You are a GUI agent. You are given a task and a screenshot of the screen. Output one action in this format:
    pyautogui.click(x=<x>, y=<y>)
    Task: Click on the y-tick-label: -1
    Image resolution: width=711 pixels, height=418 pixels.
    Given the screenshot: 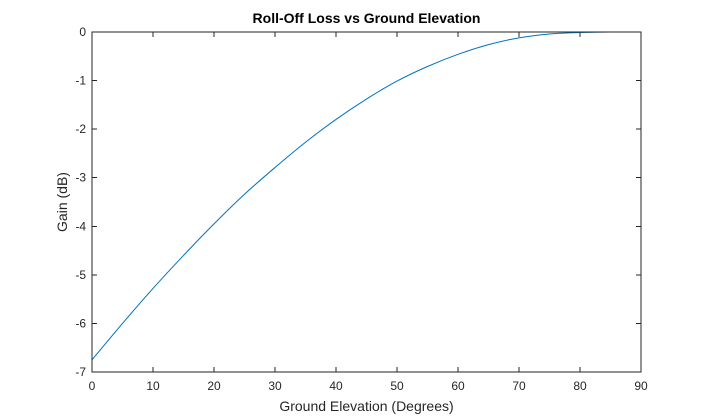 What is the action you would take?
    pyautogui.click(x=80, y=81)
    